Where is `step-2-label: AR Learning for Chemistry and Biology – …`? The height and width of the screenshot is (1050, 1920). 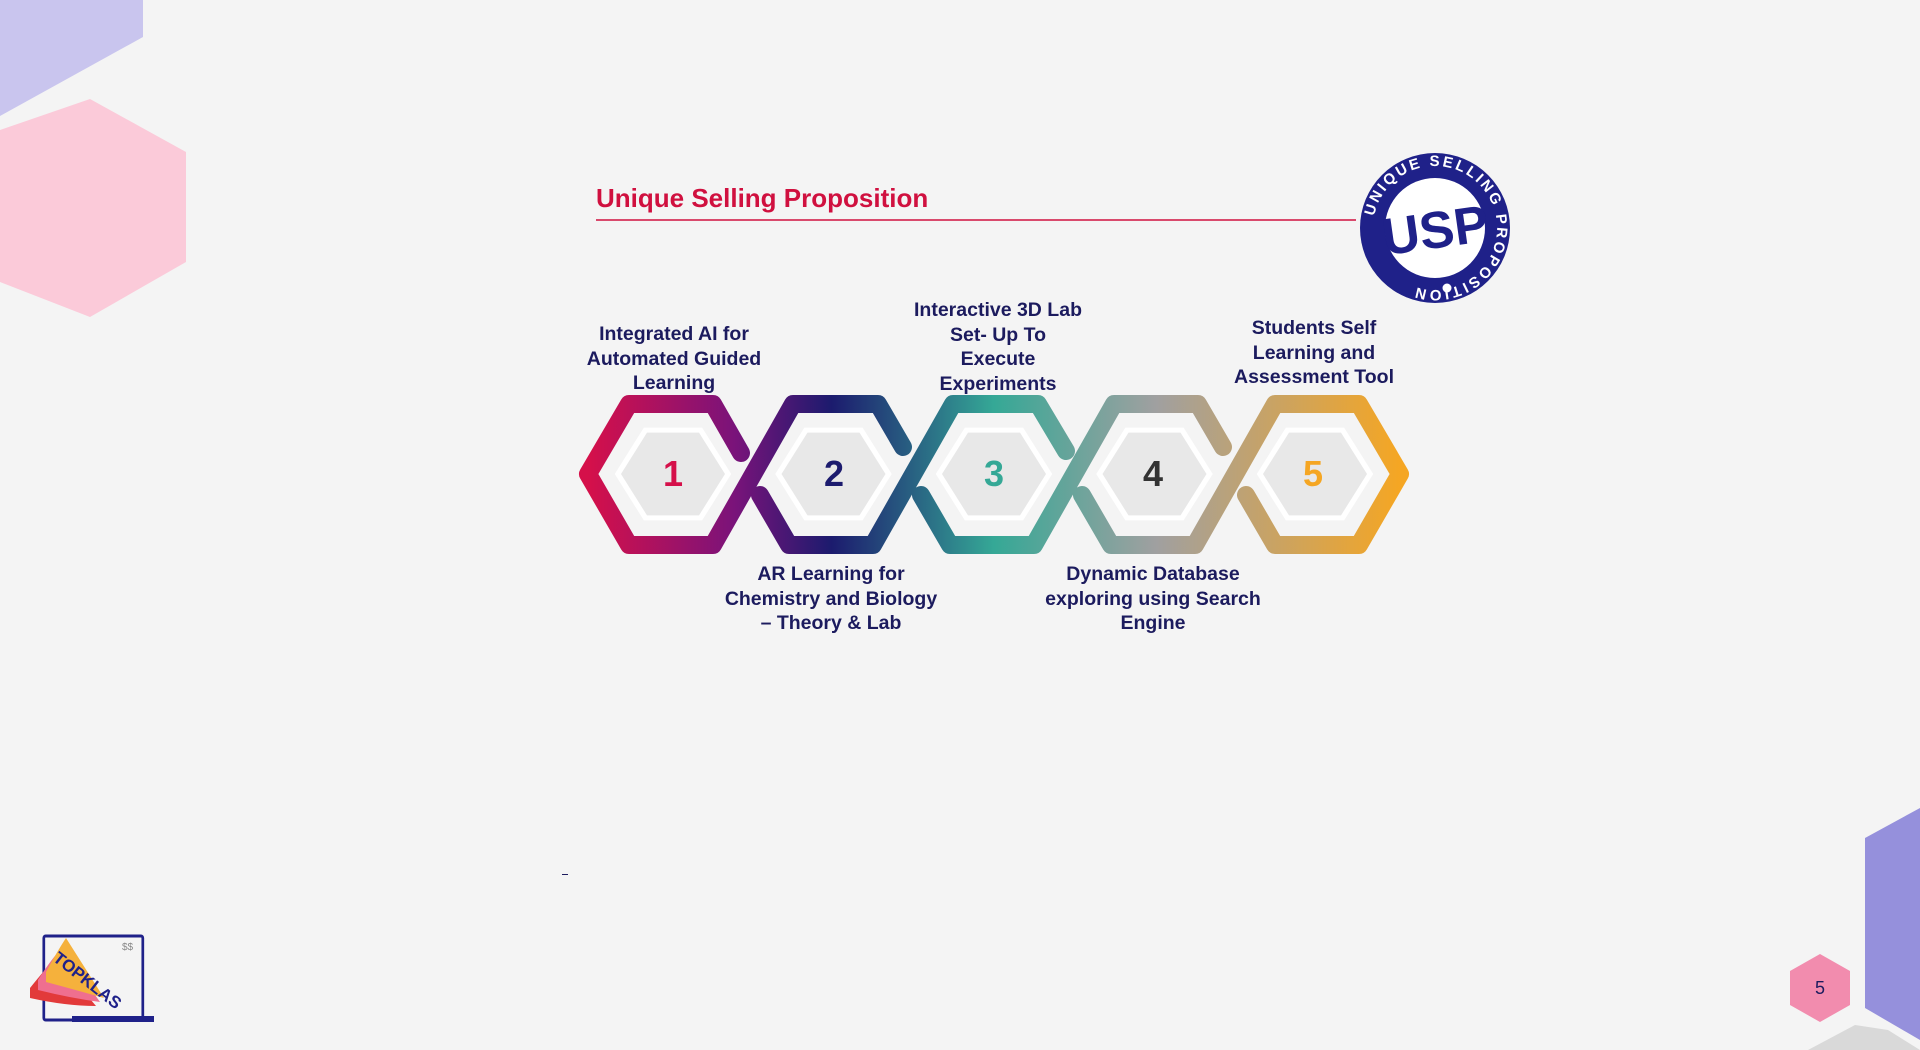 step-2-label: AR Learning for Chemistry and Biology – … is located at coordinates (831, 598).